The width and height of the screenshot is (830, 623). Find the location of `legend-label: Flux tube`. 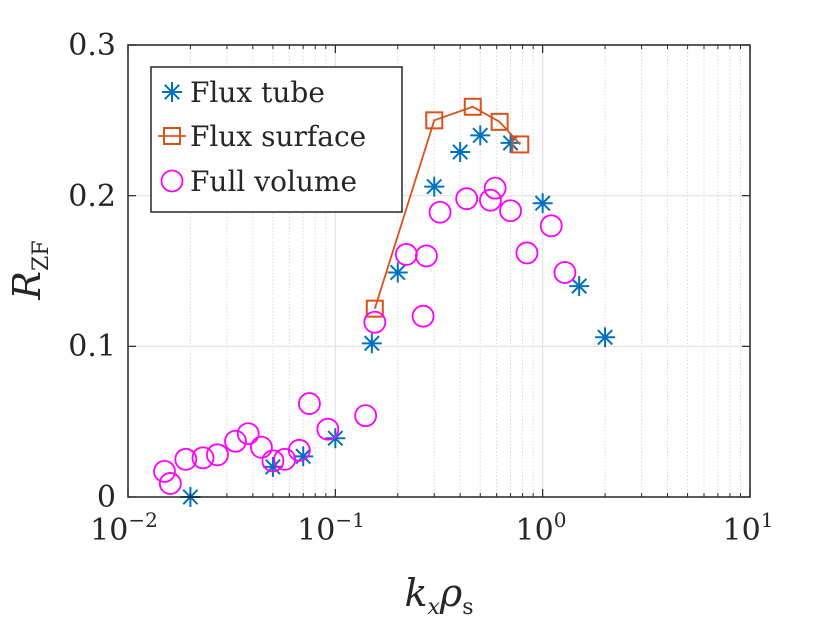

legend-label: Flux tube is located at coordinates (257, 92).